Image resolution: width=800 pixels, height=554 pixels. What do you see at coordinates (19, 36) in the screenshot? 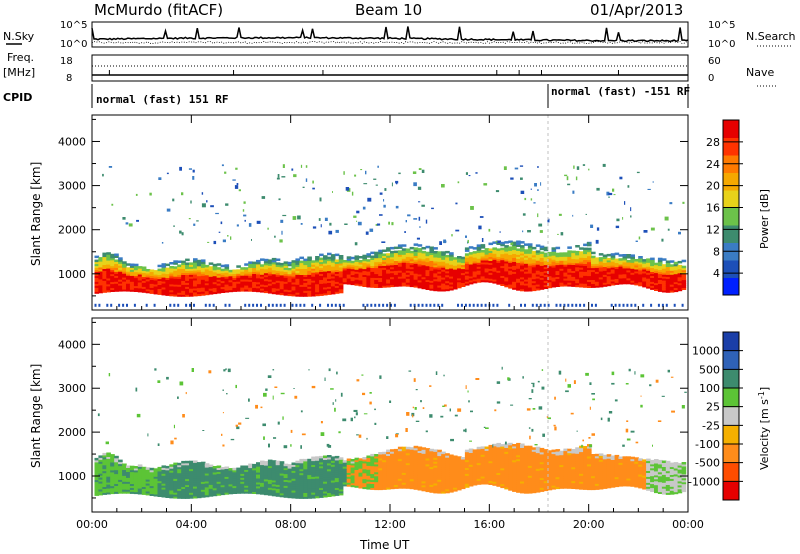
I see `nsky-label: N.Sky` at bounding box center [19, 36].